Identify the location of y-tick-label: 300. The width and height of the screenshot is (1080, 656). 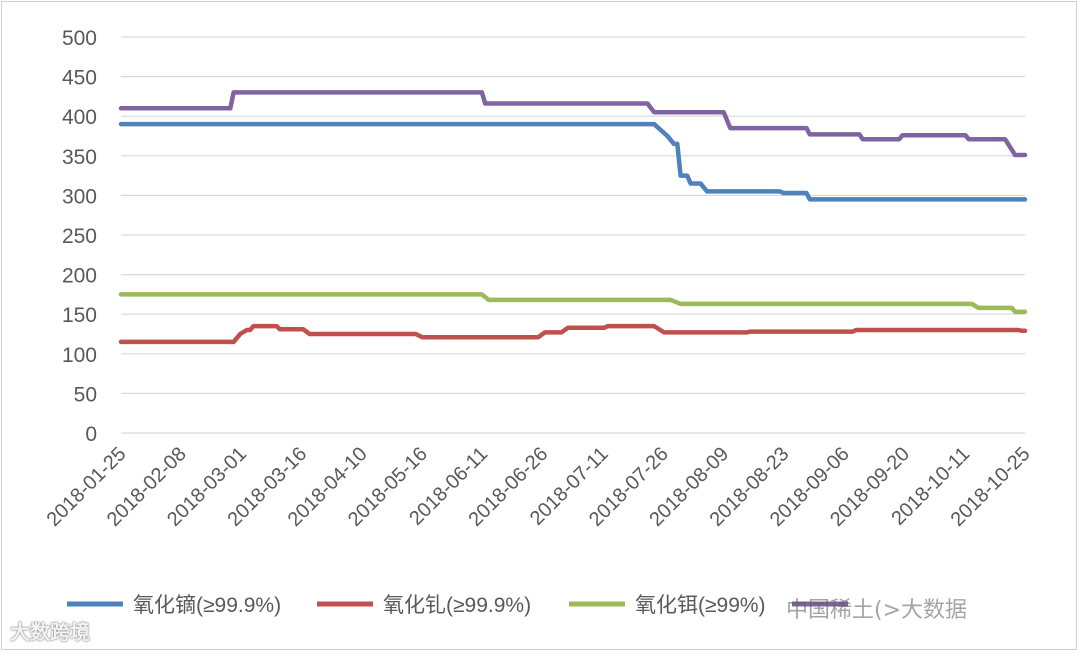
(79, 196).